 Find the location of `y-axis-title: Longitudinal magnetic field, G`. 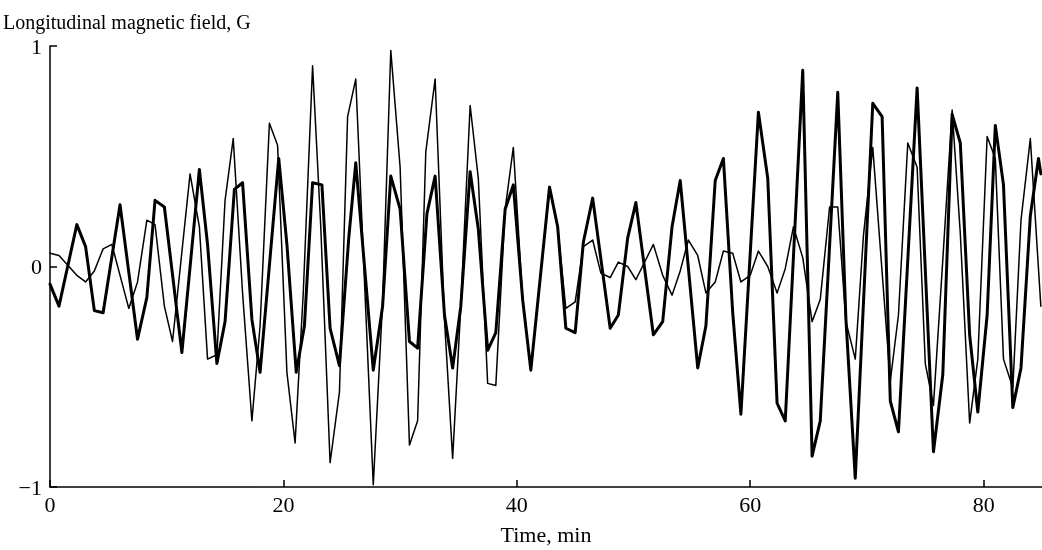

y-axis-title: Longitudinal magnetic field, G is located at coordinates (127, 22).